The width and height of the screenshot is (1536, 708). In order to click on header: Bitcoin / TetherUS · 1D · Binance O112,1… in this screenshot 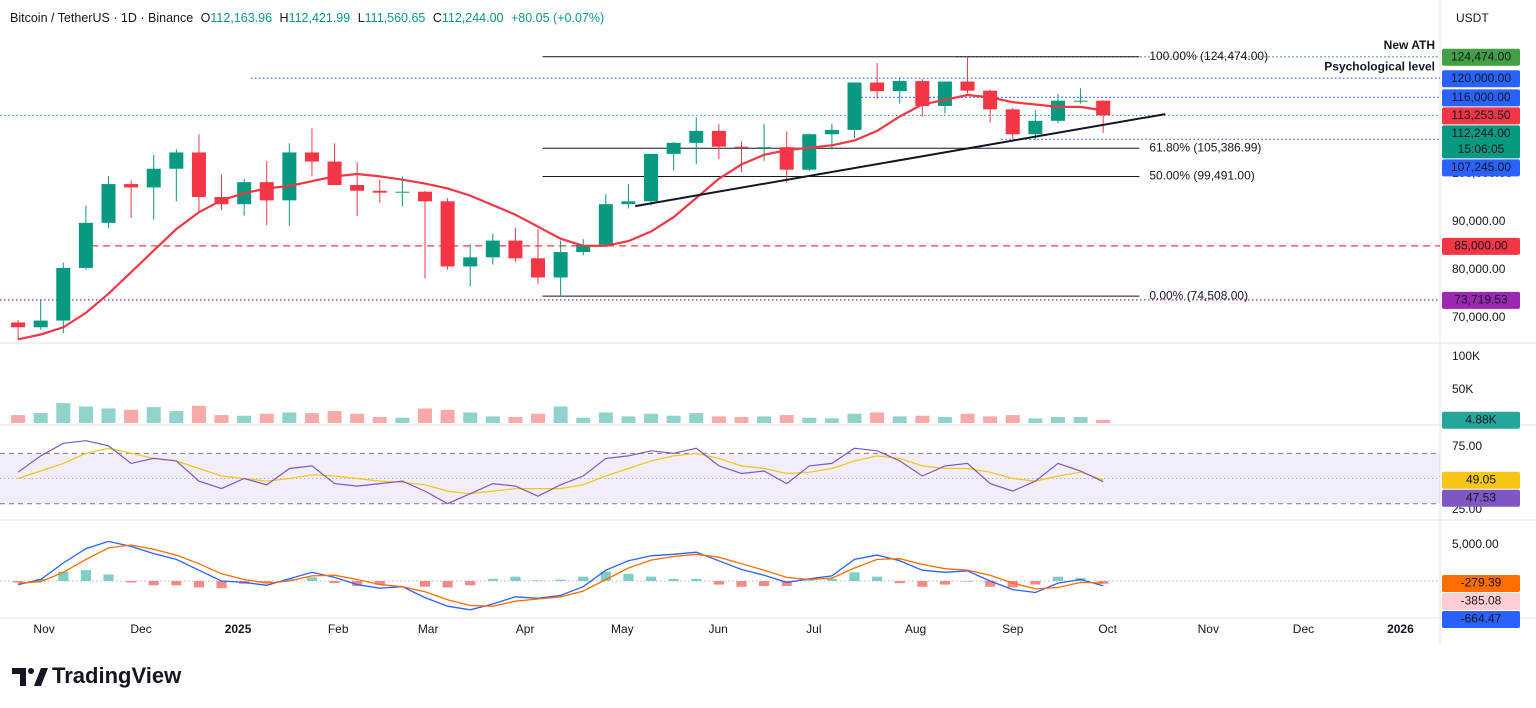, I will do `click(307, 18)`.